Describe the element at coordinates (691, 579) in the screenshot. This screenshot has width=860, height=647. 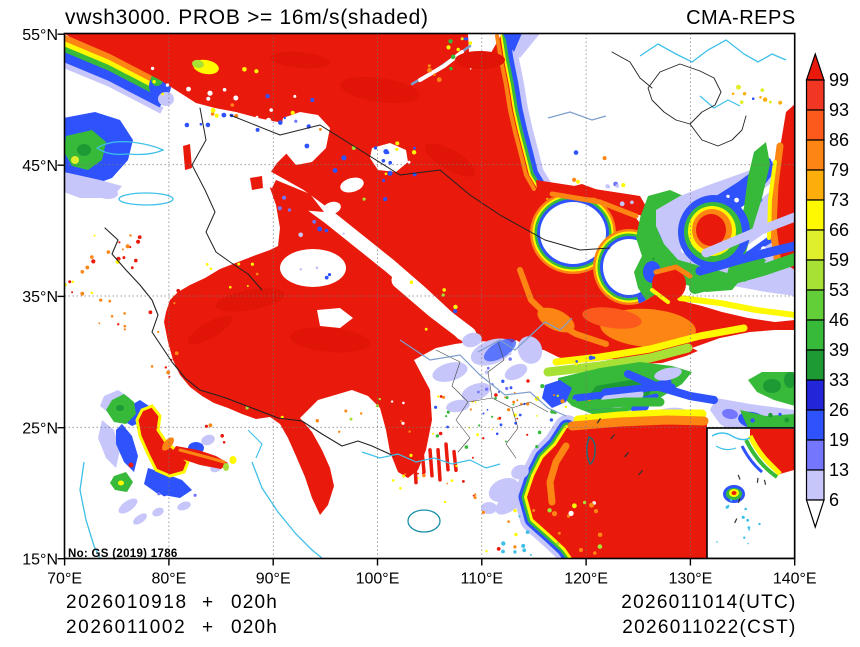
I see `svg-text: 130°E` at that location.